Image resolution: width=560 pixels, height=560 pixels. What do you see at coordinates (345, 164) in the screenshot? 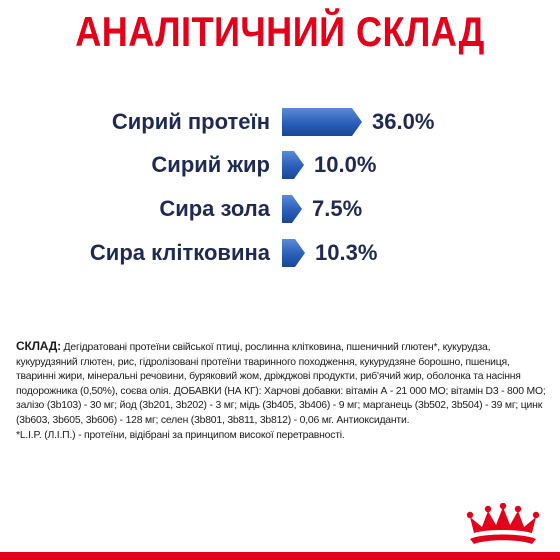
I see `nutrient-value: 10.0%` at bounding box center [345, 164].